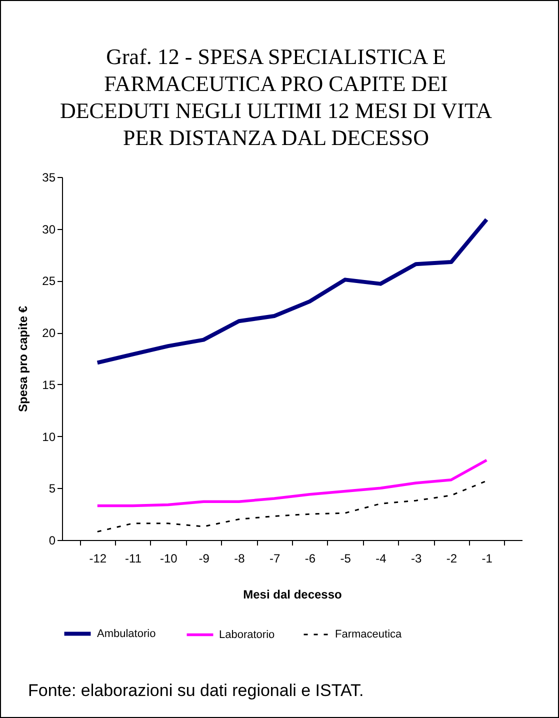 The width and height of the screenshot is (559, 718). What do you see at coordinates (98, 559) in the screenshot?
I see `x-tick-label: -12` at bounding box center [98, 559].